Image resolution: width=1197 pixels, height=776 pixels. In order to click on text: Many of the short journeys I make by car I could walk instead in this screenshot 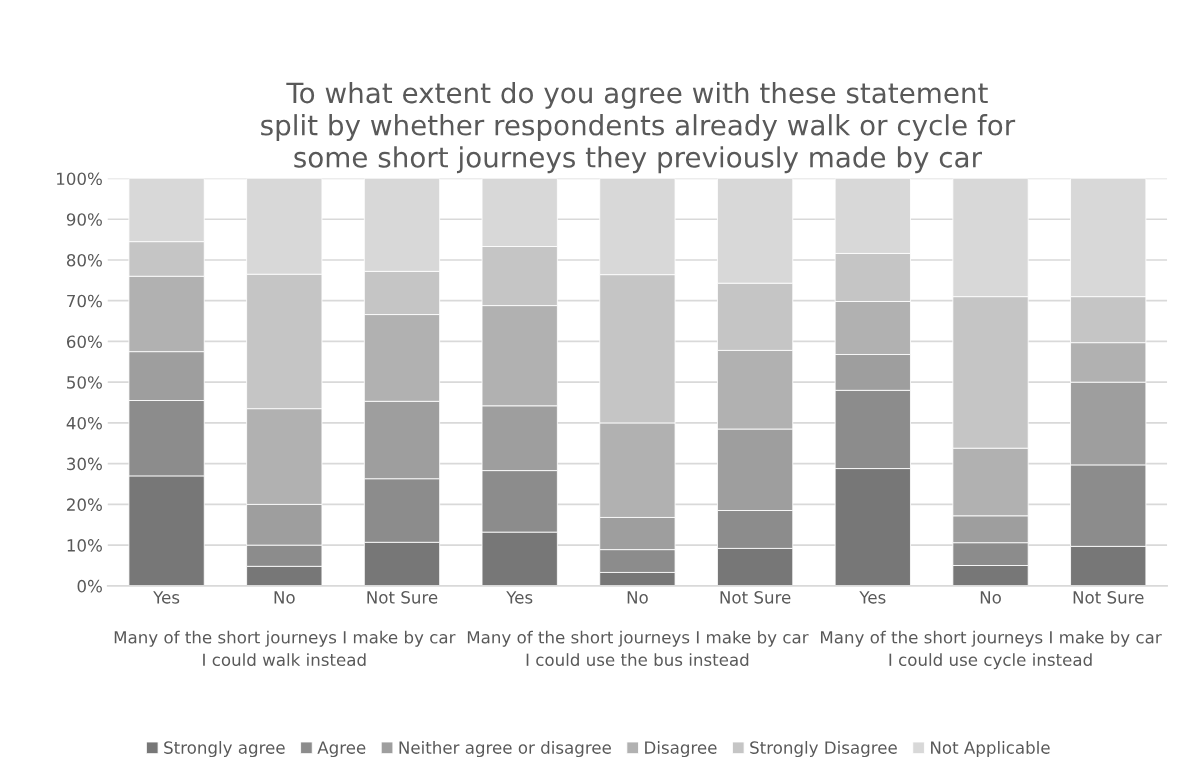, I will do `click(285, 648)`.